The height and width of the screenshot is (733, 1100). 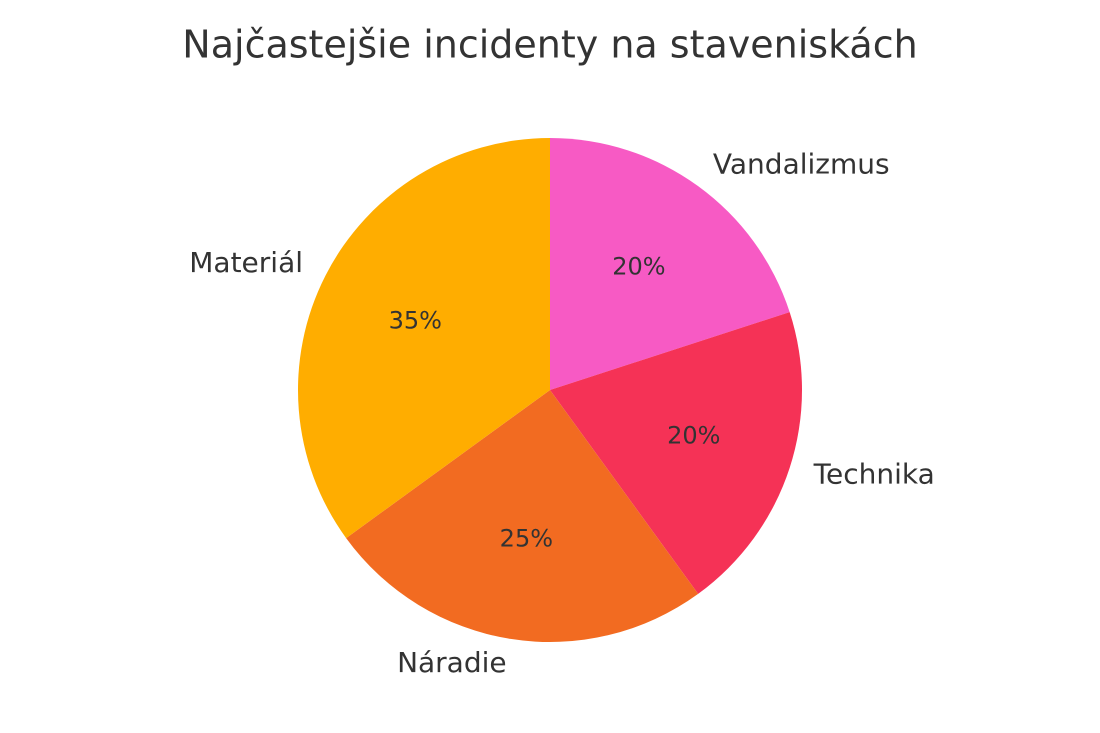 What do you see at coordinates (874, 474) in the screenshot?
I see `slice-label: Technika` at bounding box center [874, 474].